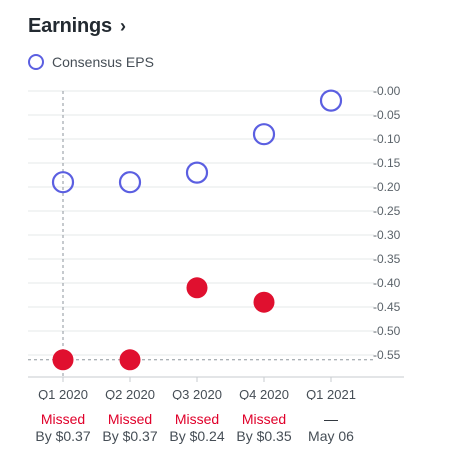  Describe the element at coordinates (387, 355) in the screenshot. I see `y-tick-label: -0.55` at that location.